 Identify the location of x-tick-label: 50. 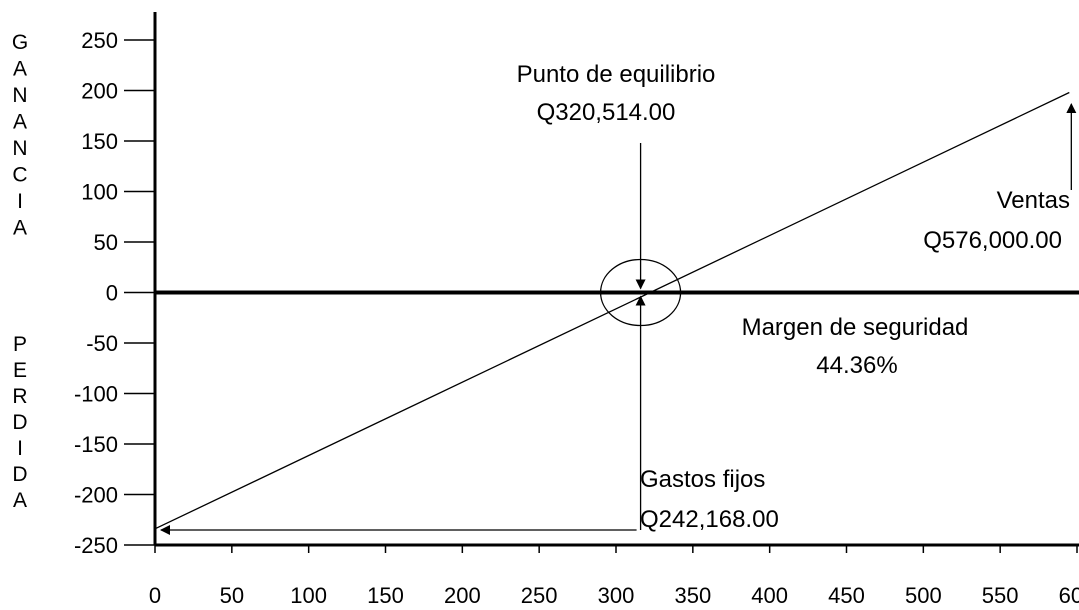
(232, 595).